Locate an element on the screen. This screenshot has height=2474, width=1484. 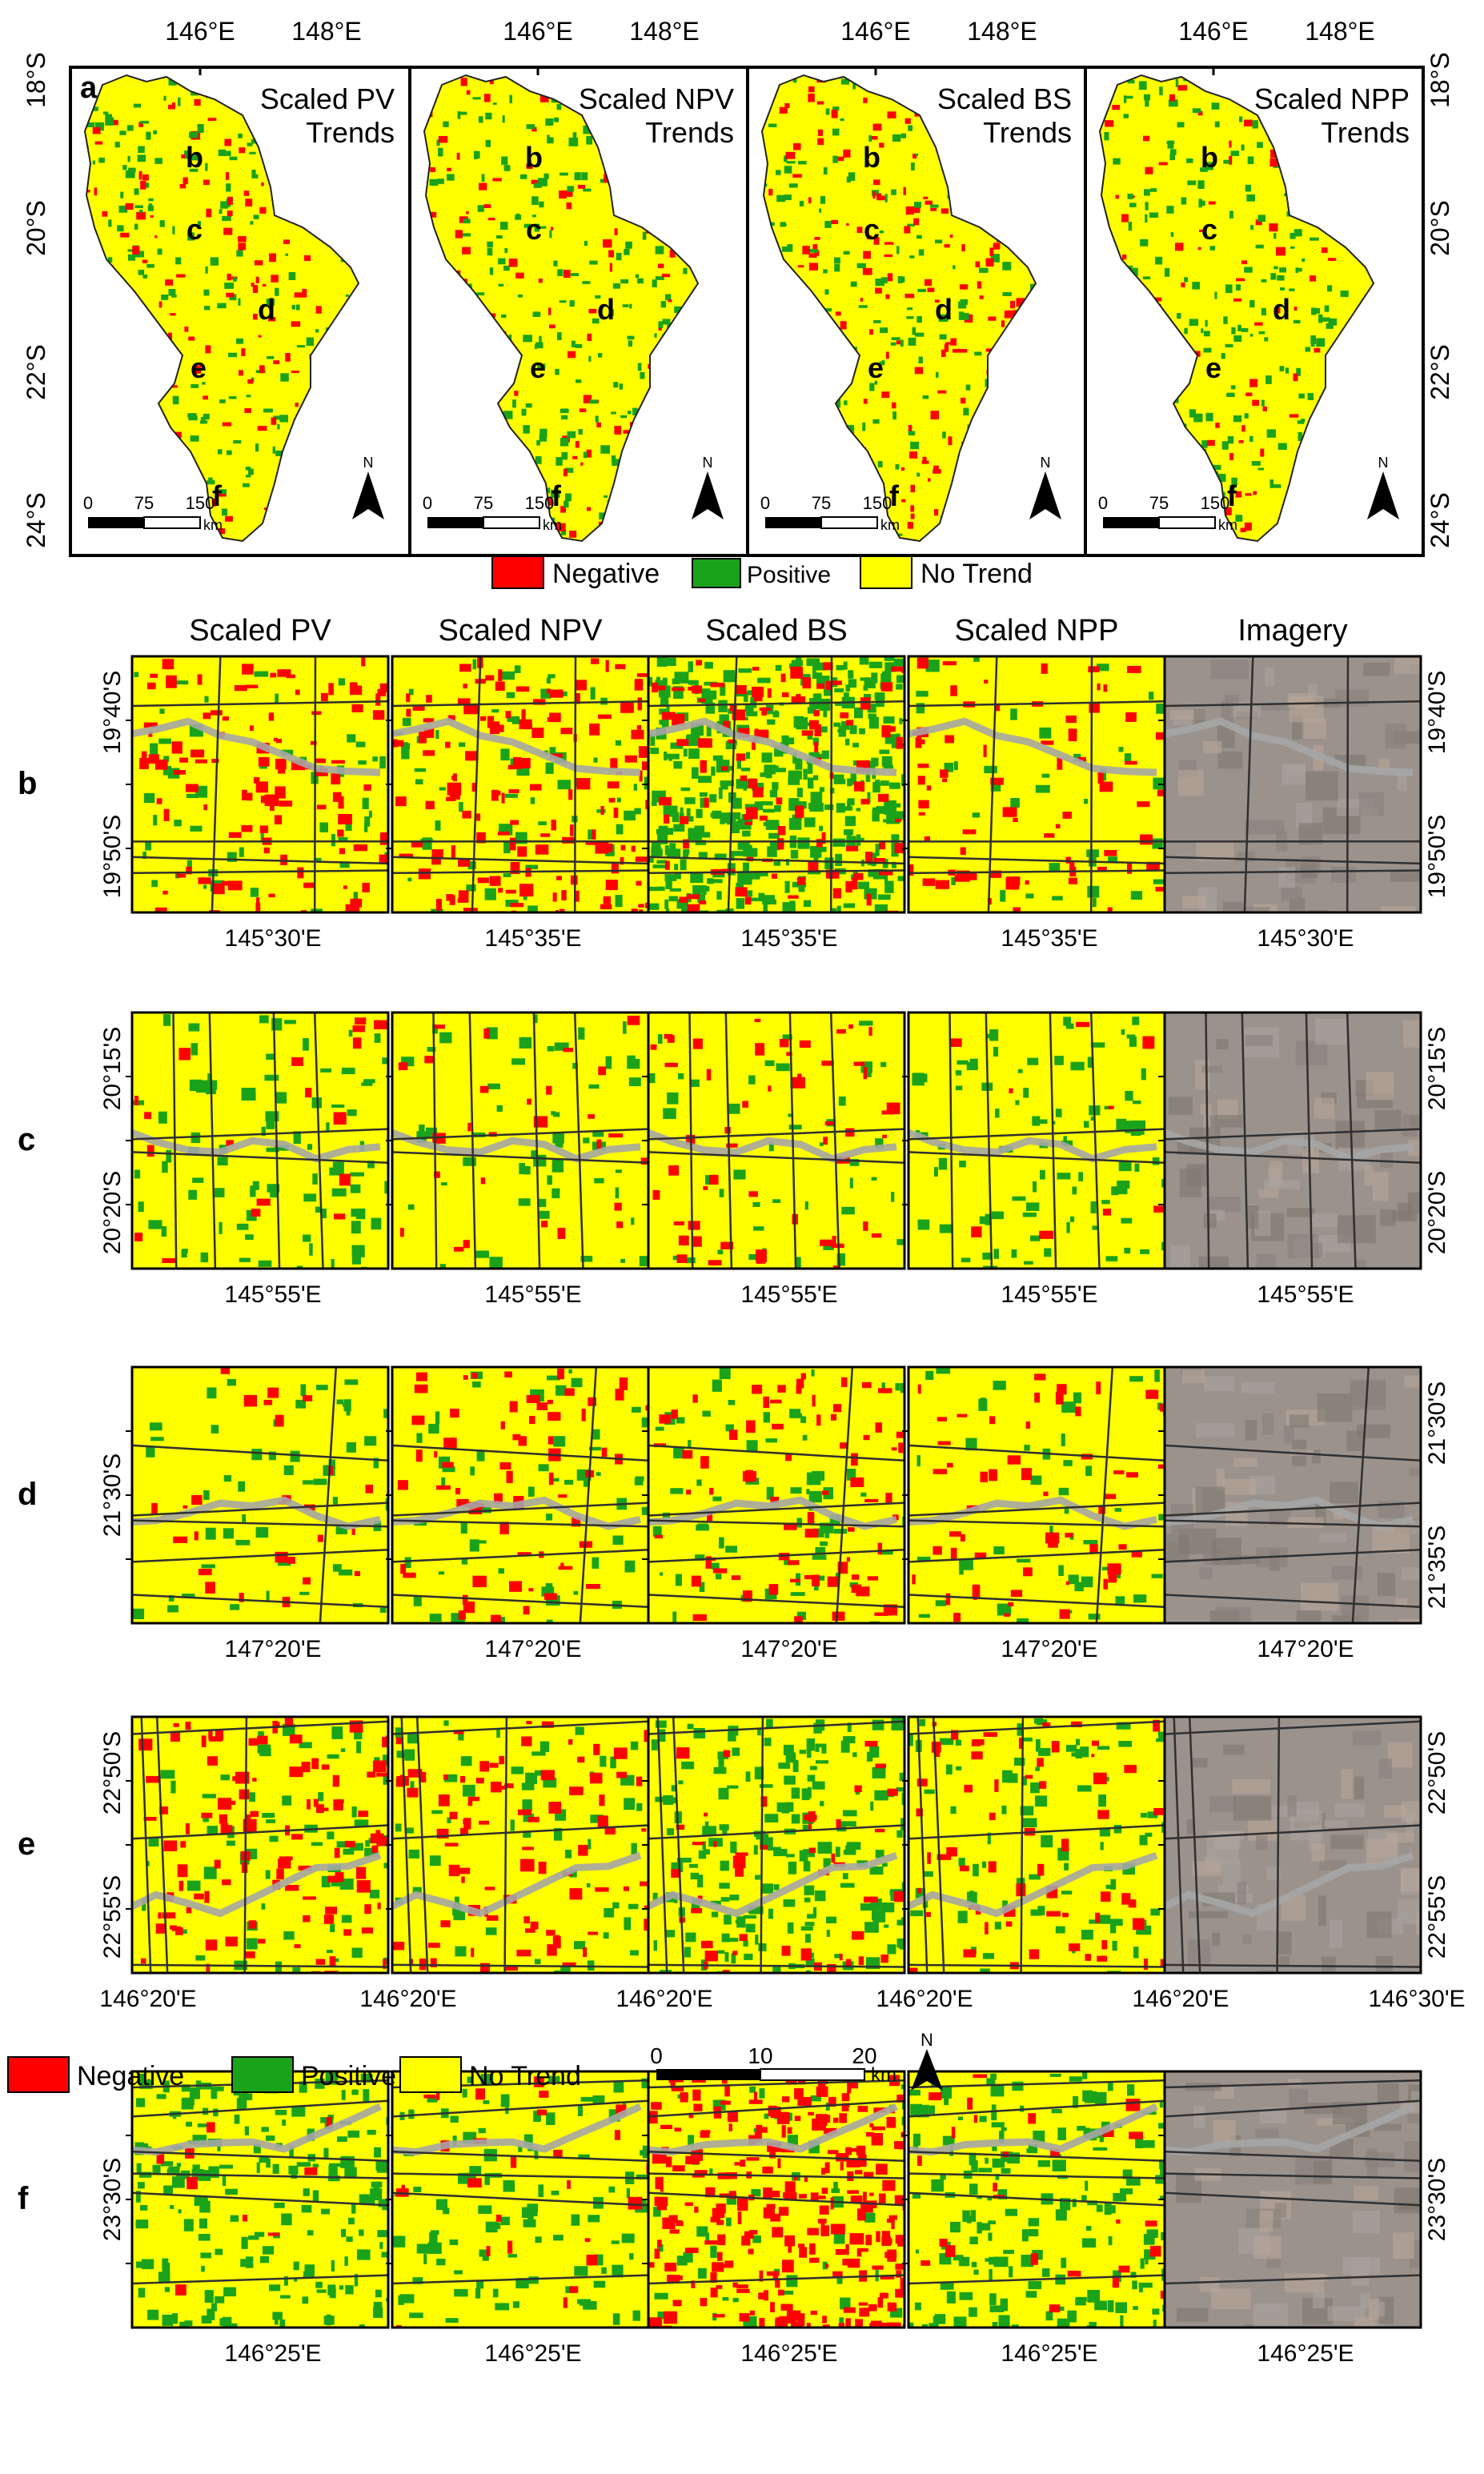
river is located at coordinates (772, 747).